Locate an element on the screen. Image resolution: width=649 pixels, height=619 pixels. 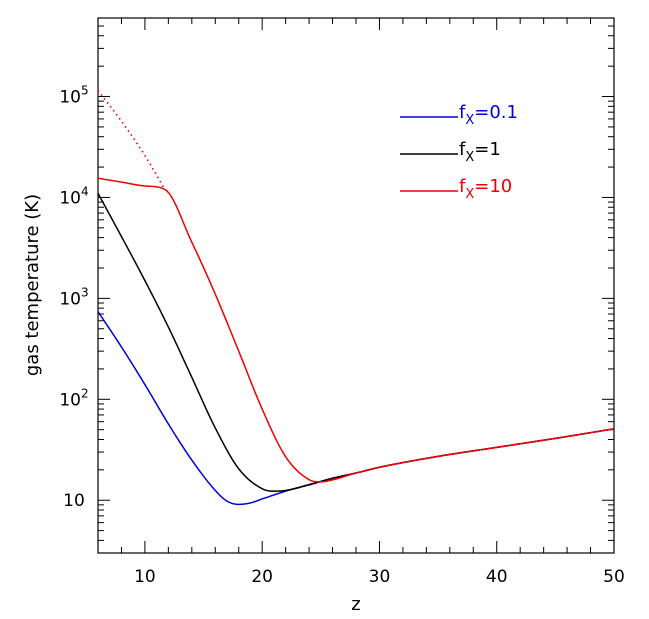
x-tick-label: 40 is located at coordinates (497, 577).